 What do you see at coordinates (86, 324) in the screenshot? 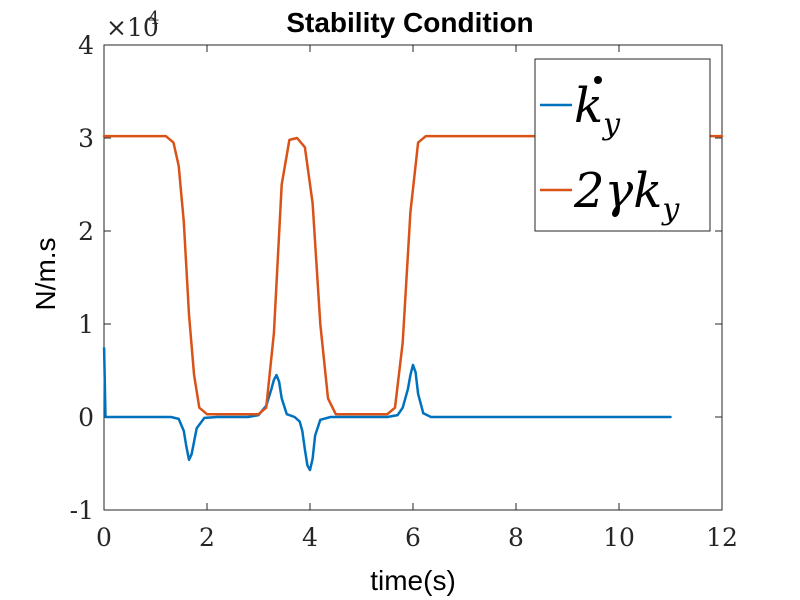
I see `y-tick-label: 1` at bounding box center [86, 324].